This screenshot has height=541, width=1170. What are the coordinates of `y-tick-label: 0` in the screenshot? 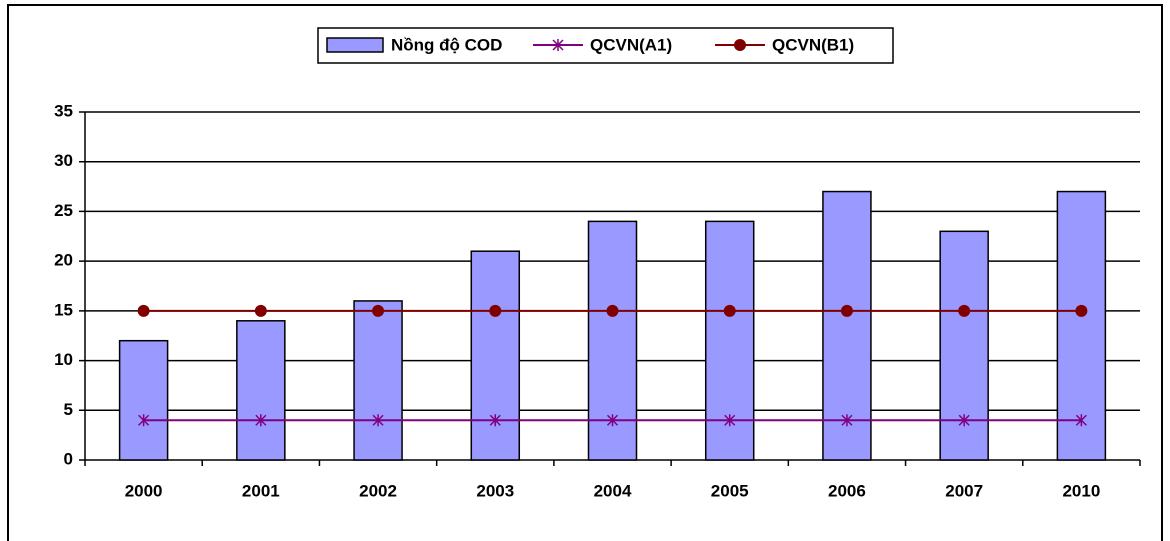 It's located at (68, 458).